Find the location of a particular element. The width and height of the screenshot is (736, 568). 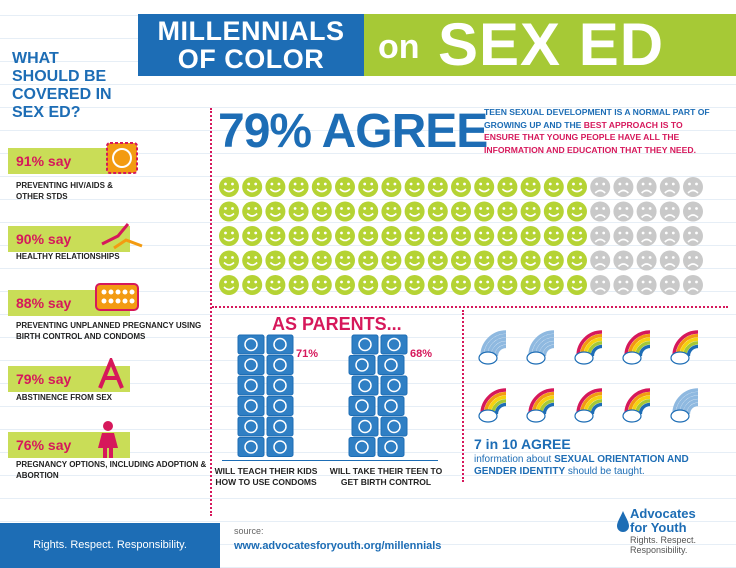

title-sex-ed: SEX ED is located at coordinates (551, 44).